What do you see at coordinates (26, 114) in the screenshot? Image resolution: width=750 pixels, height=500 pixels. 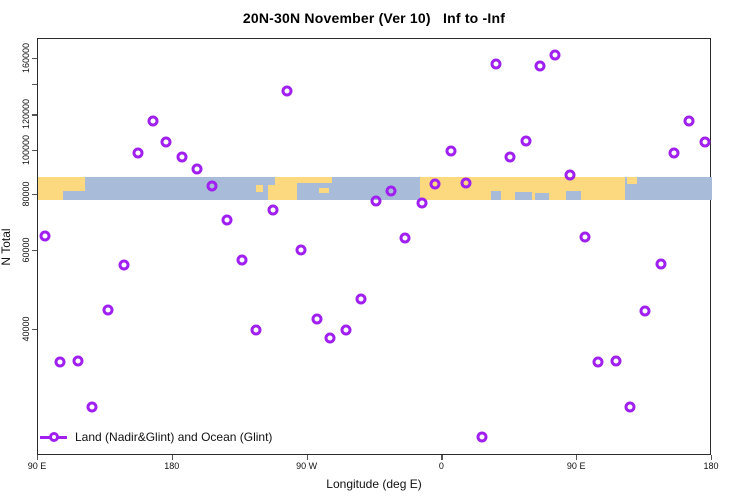 I see `y-tick-label: 120000` at bounding box center [26, 114].